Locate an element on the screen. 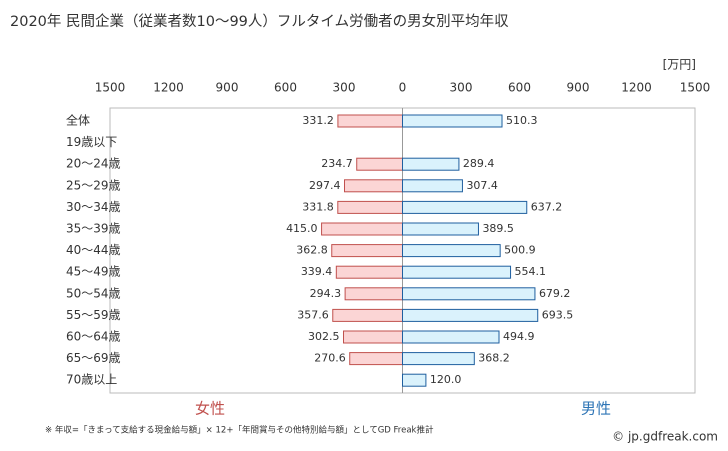 The width and height of the screenshot is (728, 451). value-label: 510.3 is located at coordinates (522, 120).